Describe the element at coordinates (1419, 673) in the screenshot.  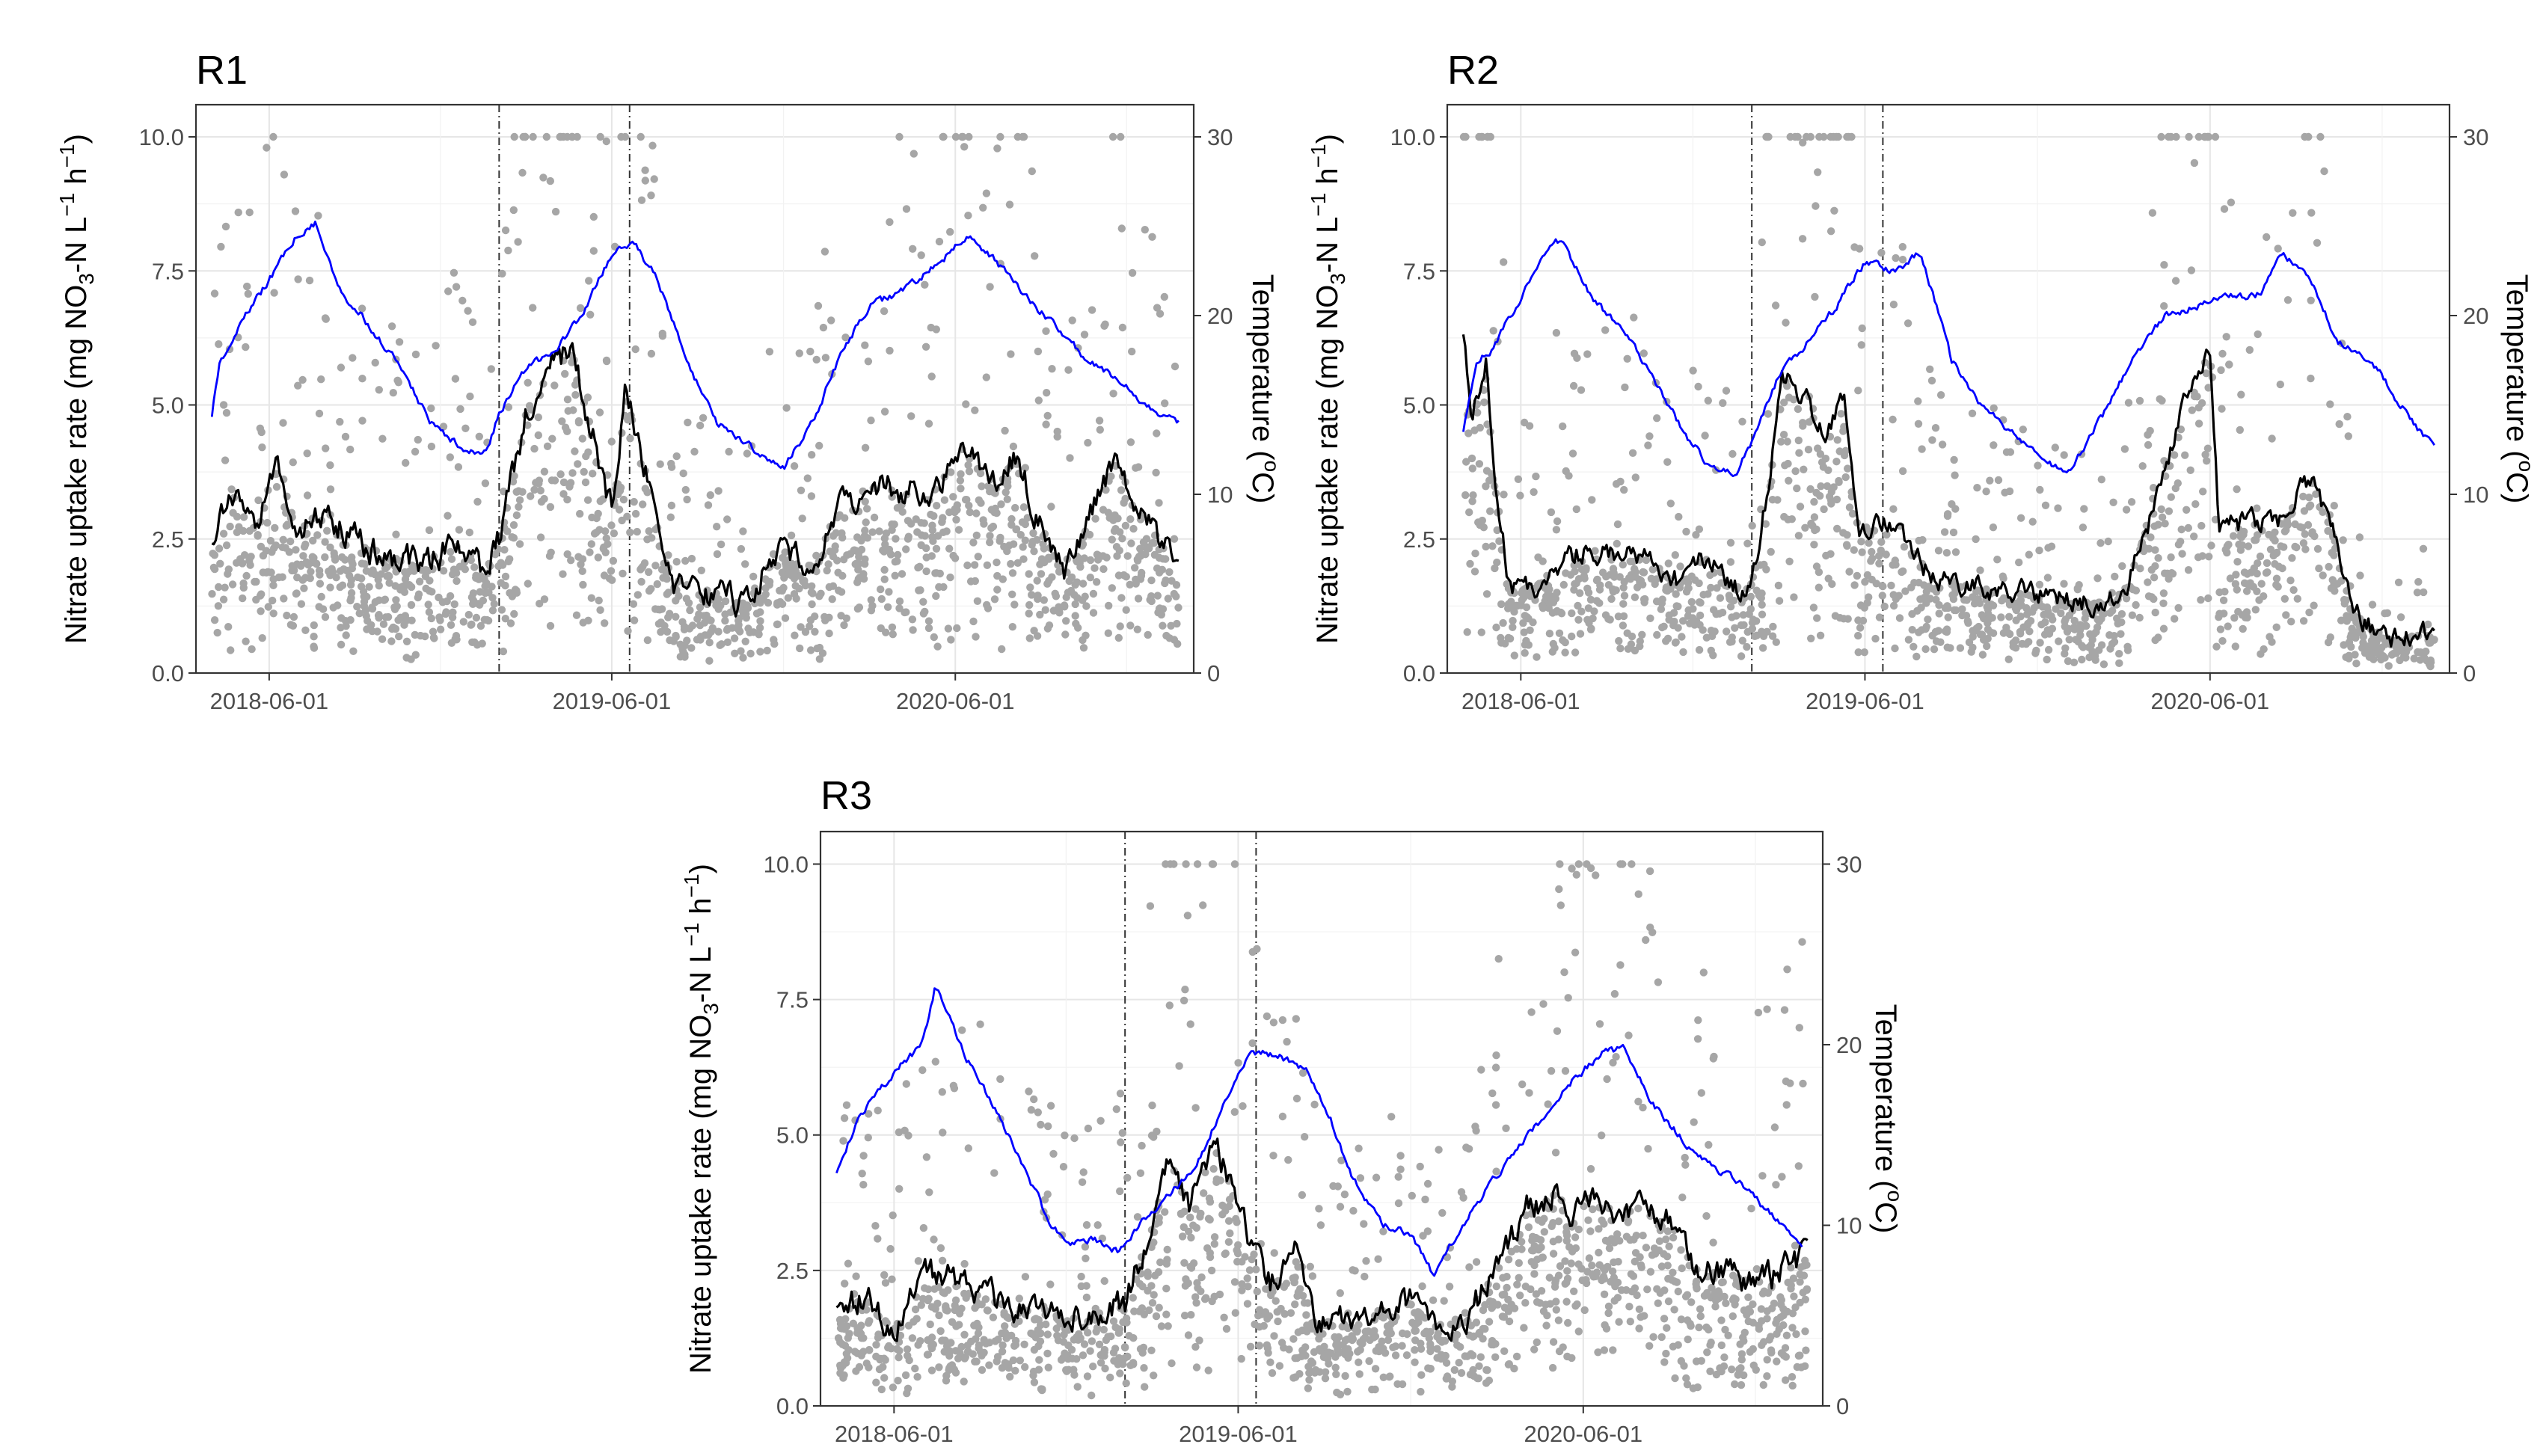
I see `y-tick-label: 0.0` at that location.